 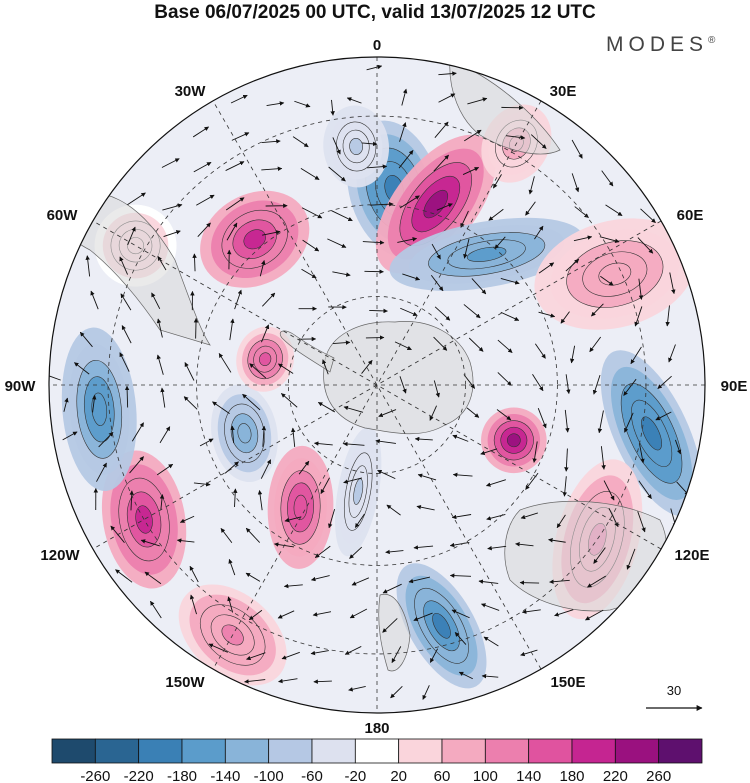 I want to click on longitude-label: 90W, so click(x=21, y=386).